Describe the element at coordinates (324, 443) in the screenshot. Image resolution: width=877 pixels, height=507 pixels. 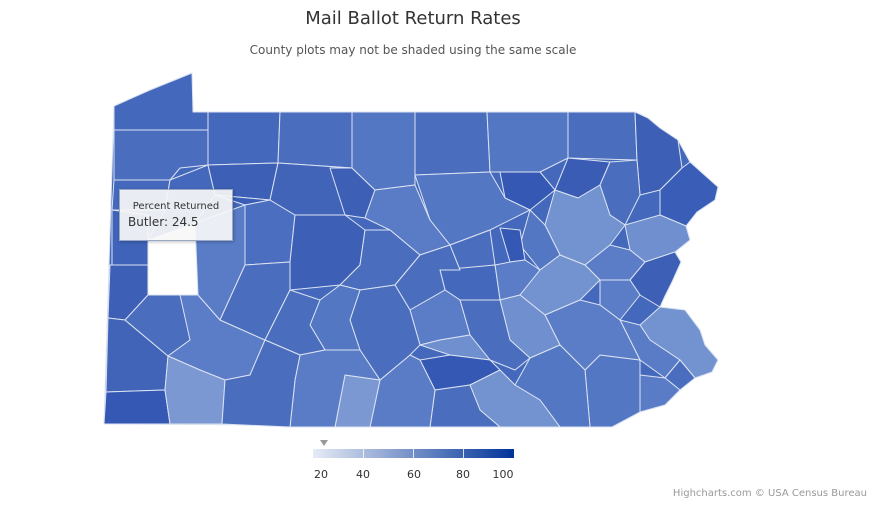
I see `legend-value-marker` at that location.